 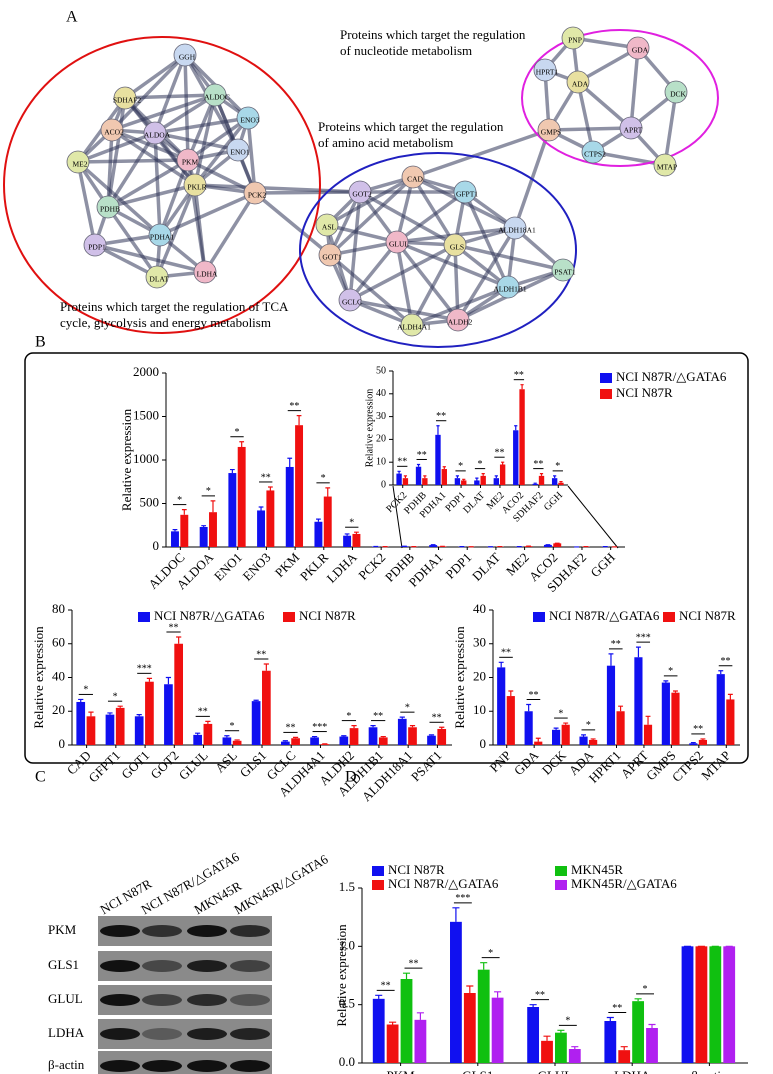 I want to click on legend-label: NCI N87R/△GATA6, so click(x=604, y=615).